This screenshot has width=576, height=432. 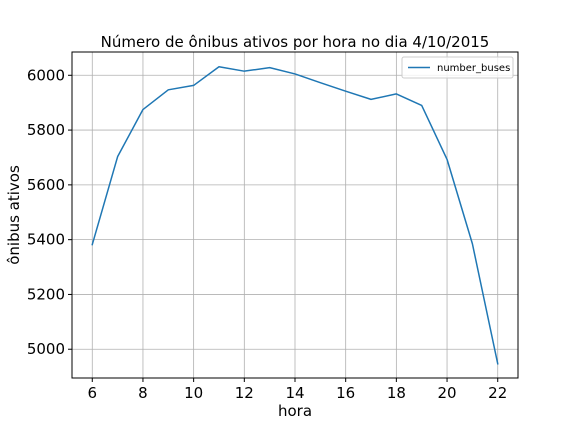 I want to click on x-tick-label: 18, so click(x=396, y=393).